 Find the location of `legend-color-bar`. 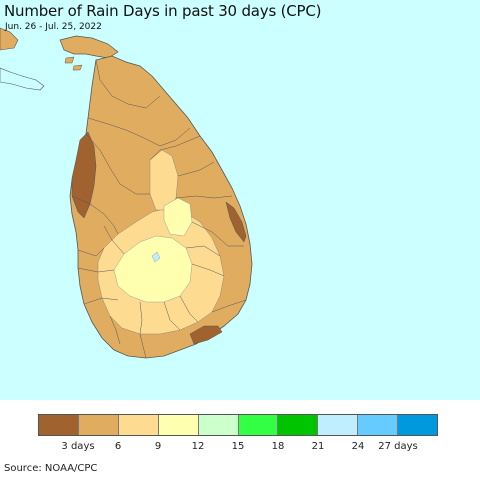

legend-color-bar is located at coordinates (238, 425).